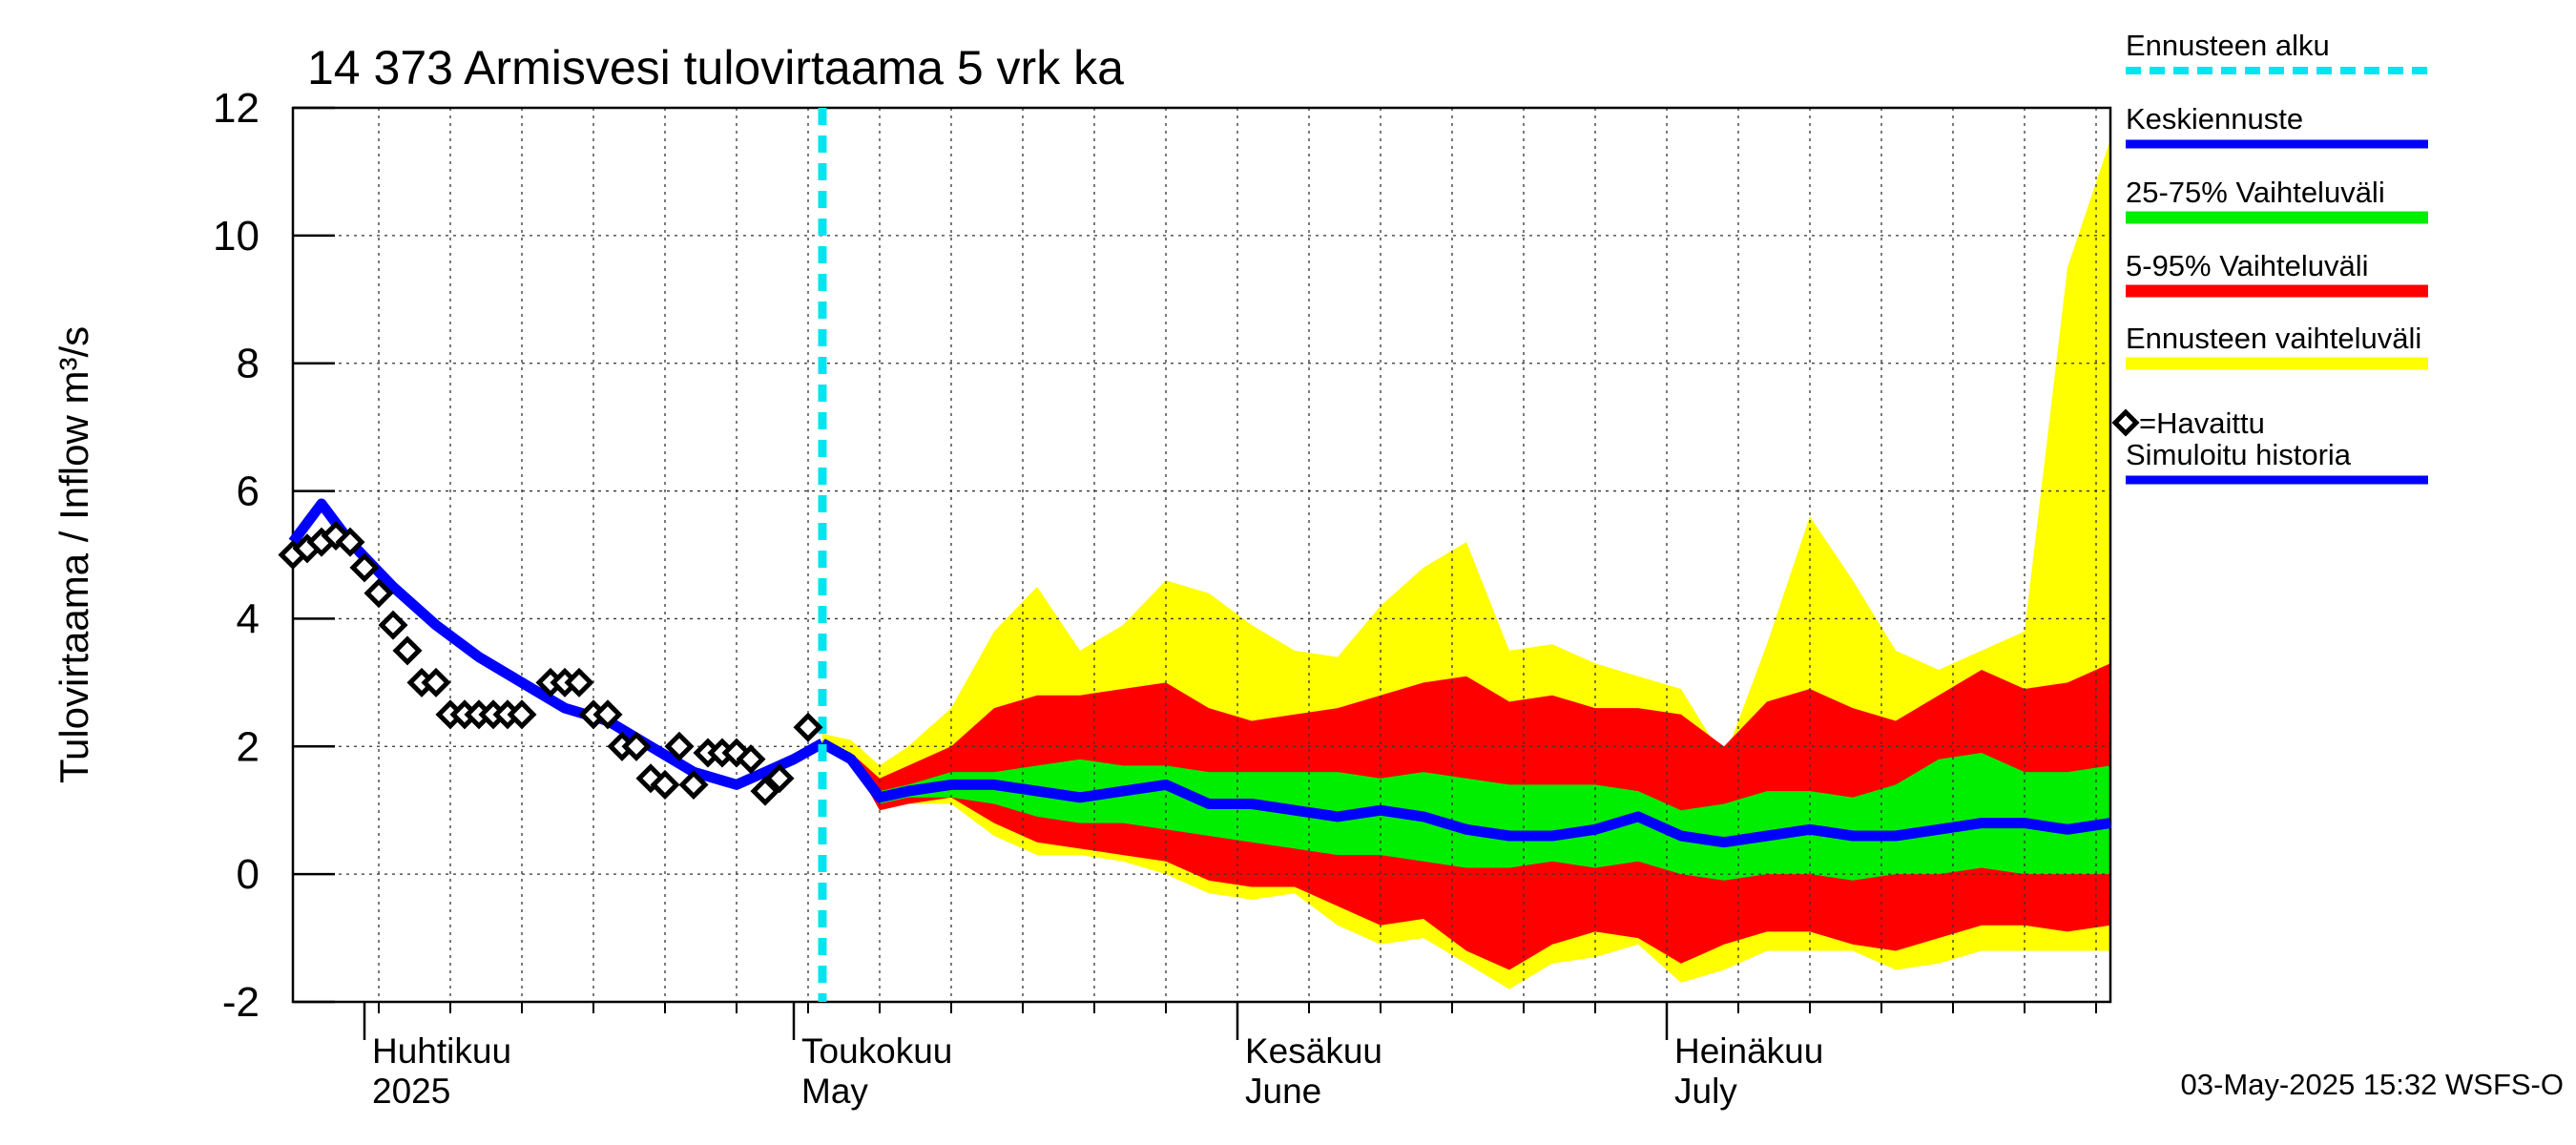 The image size is (2576, 1145). What do you see at coordinates (241, 1003) in the screenshot?
I see `y-tick-label: -2` at bounding box center [241, 1003].